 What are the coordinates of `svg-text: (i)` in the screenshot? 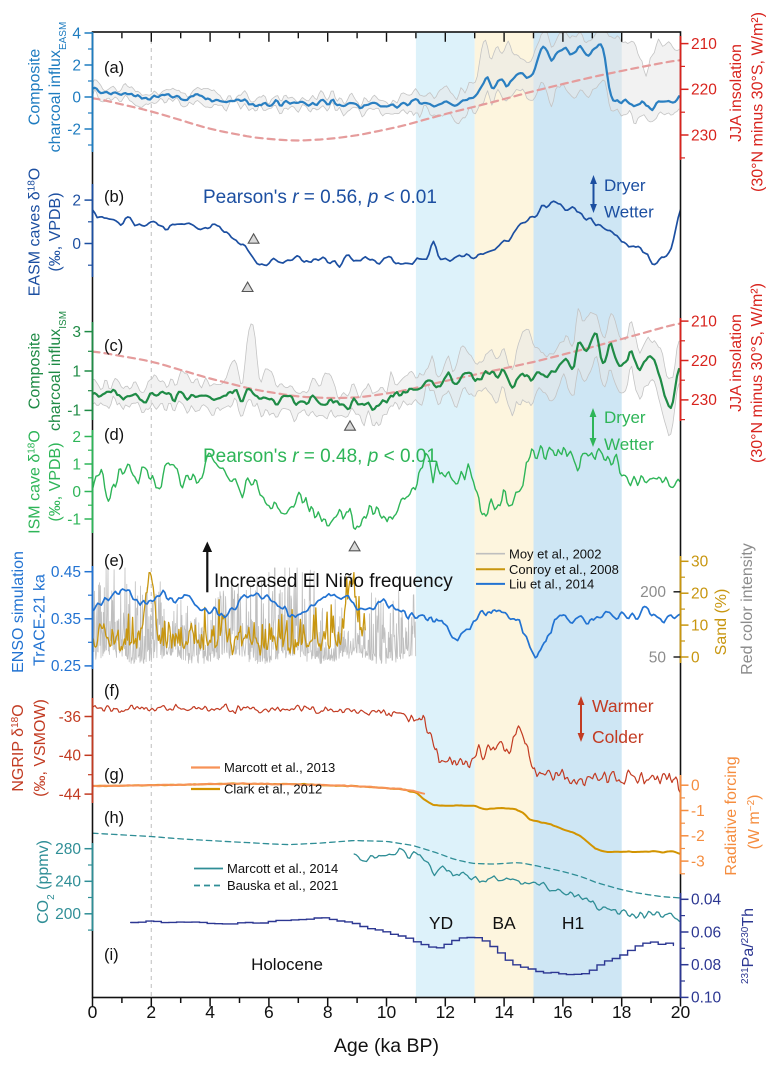 It's located at (111, 955).